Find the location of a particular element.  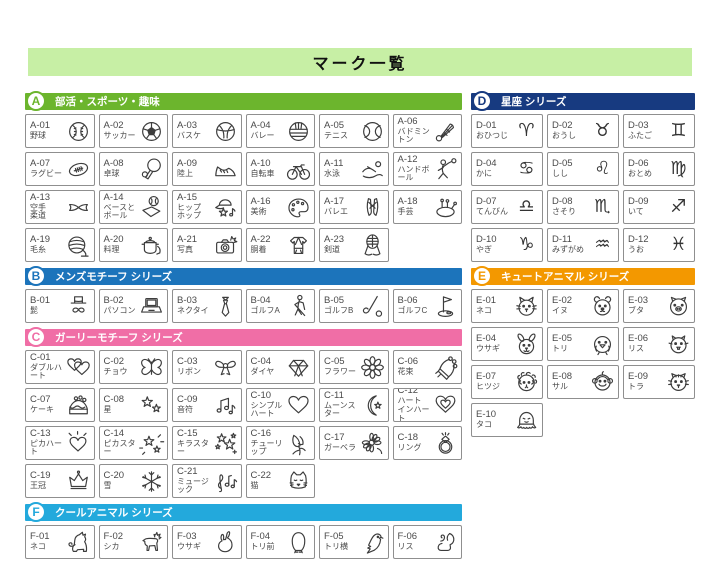

mark-cell-B-05: B-05 ゴルフB is located at coordinates (354, 306).